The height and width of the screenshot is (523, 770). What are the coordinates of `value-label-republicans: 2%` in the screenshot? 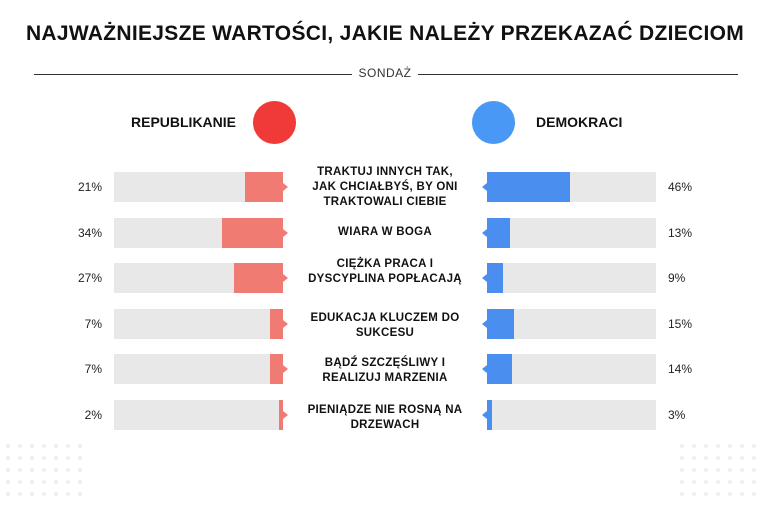 It's located at (93, 415).